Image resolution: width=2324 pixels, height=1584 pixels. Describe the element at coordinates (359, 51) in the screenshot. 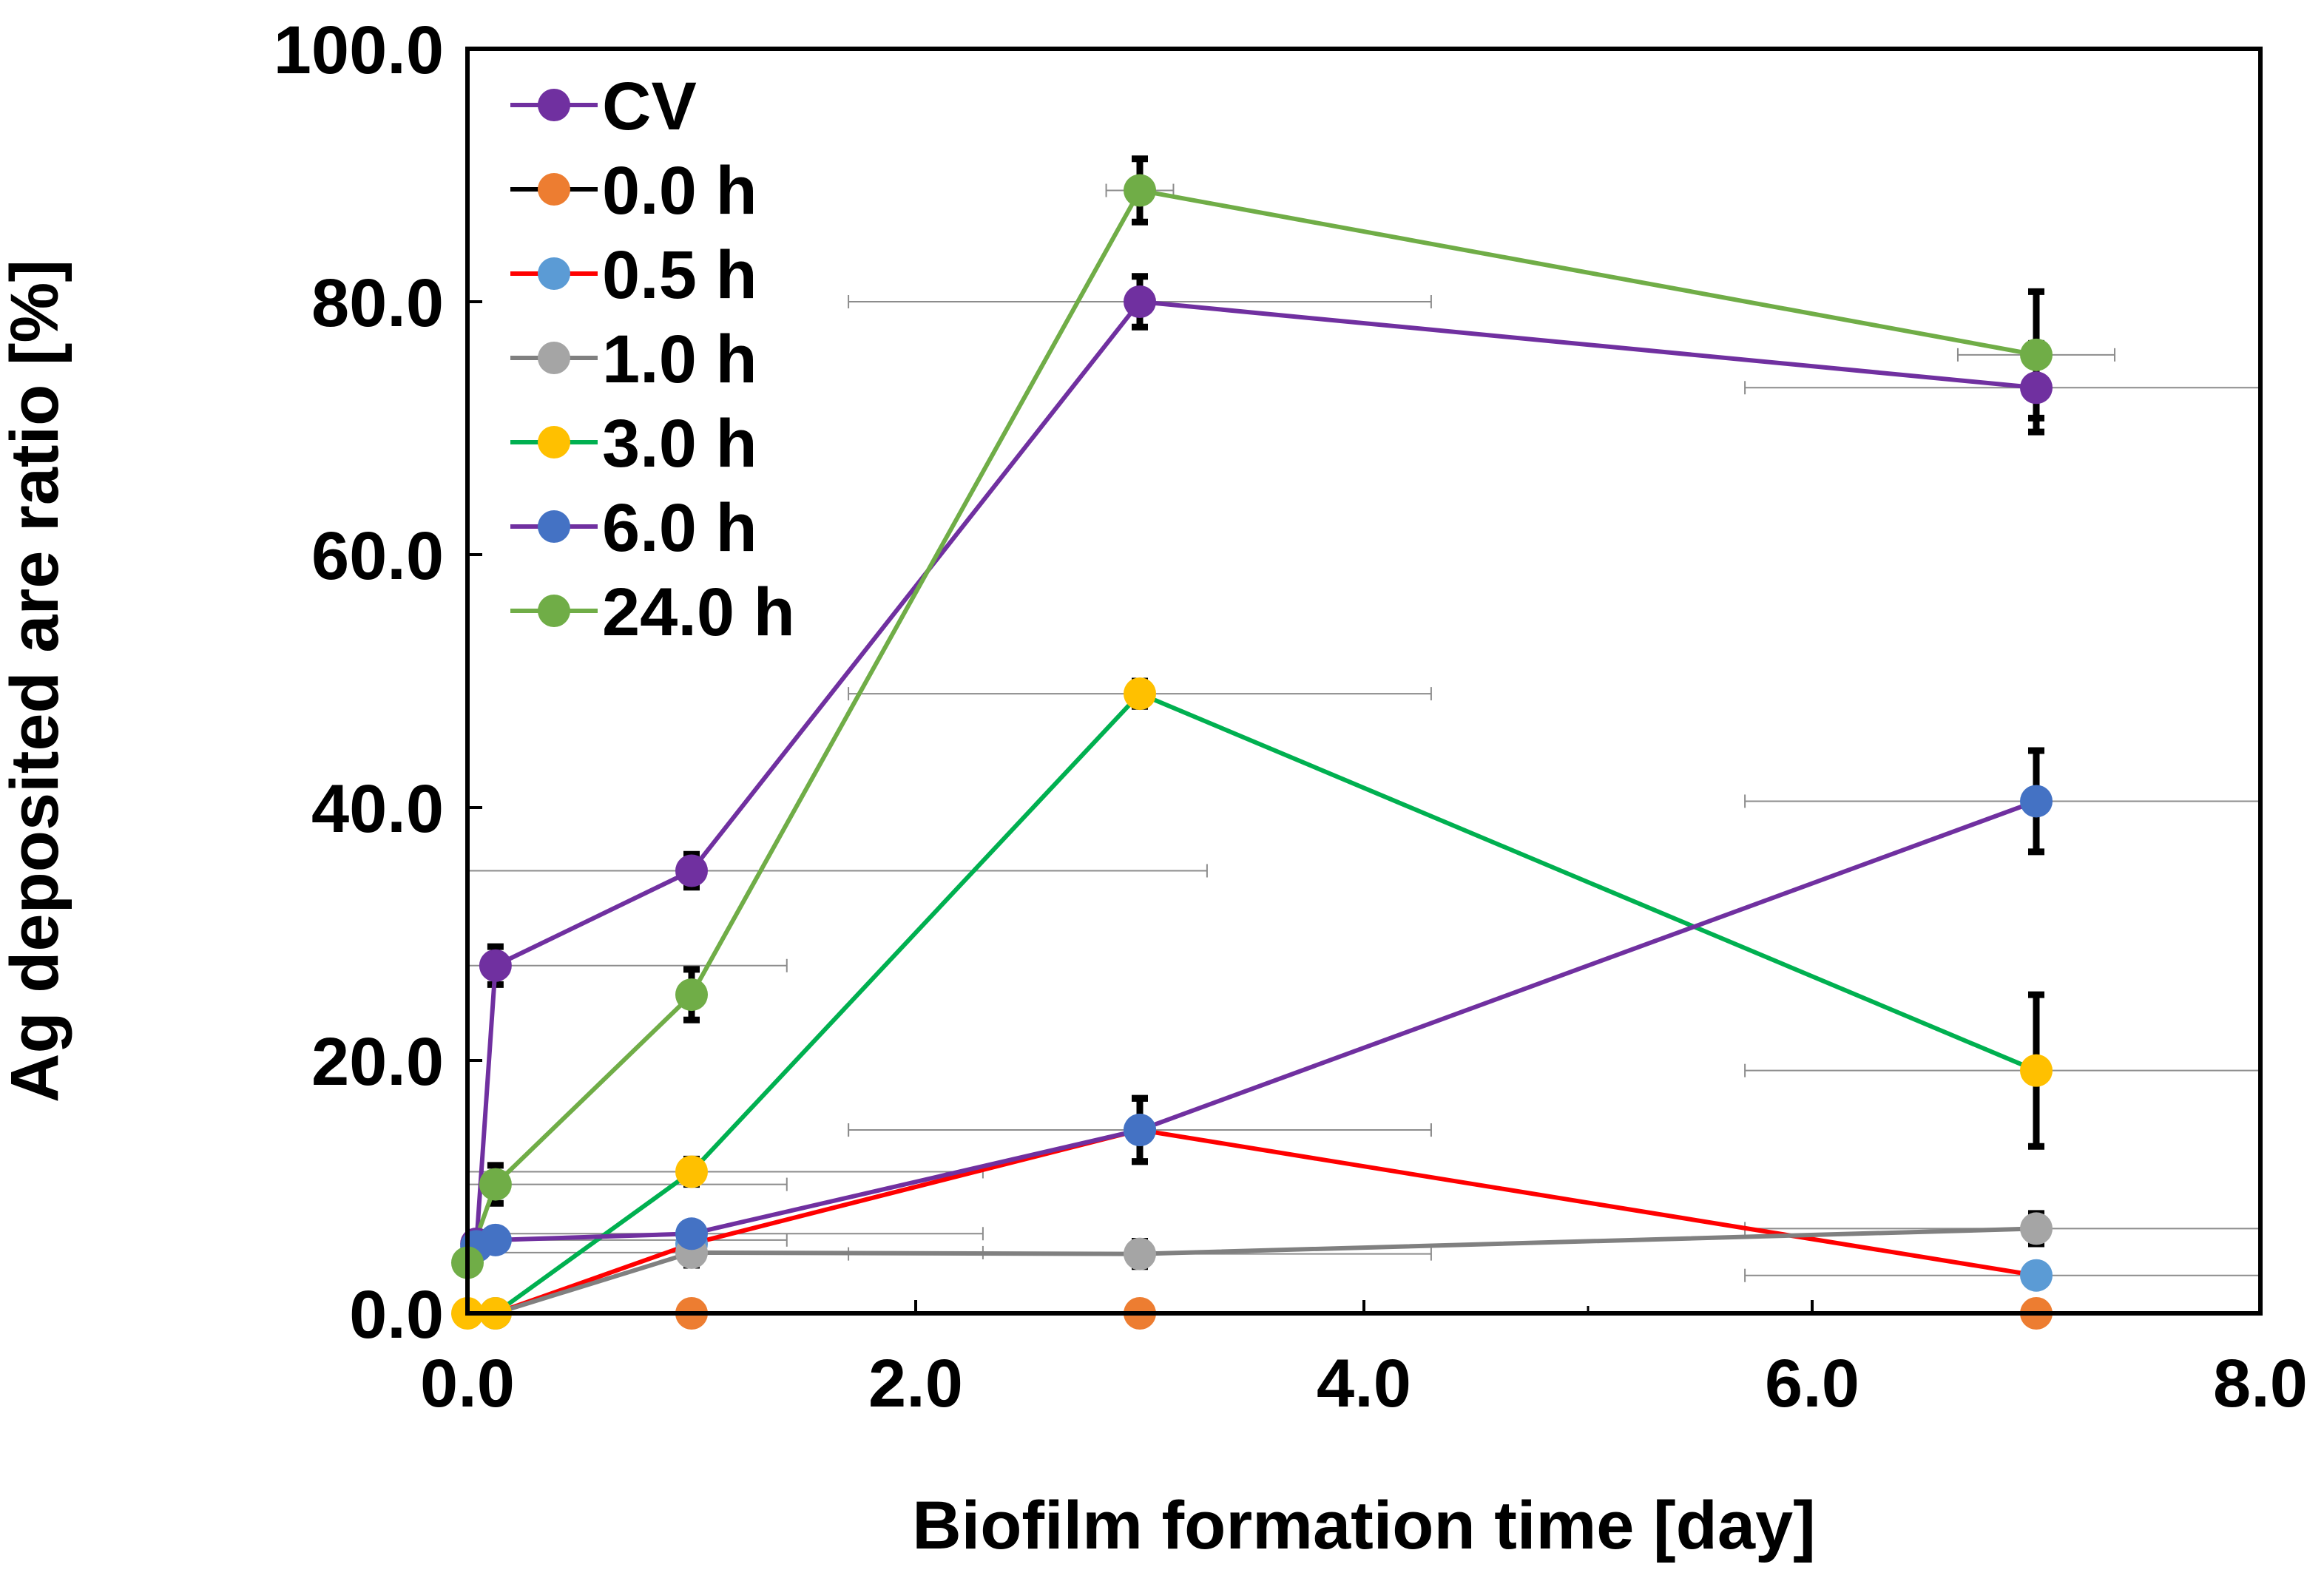

I see `y-tick-label: 100.0` at that location.